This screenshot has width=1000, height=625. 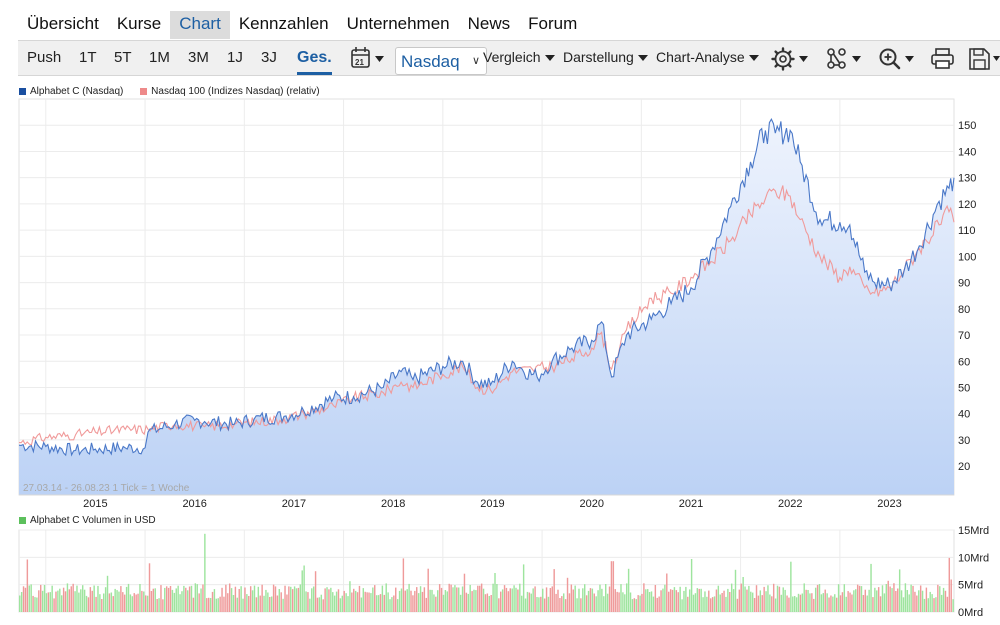 I want to click on exchange-select: Nasdaq ∨, so click(x=441, y=61).